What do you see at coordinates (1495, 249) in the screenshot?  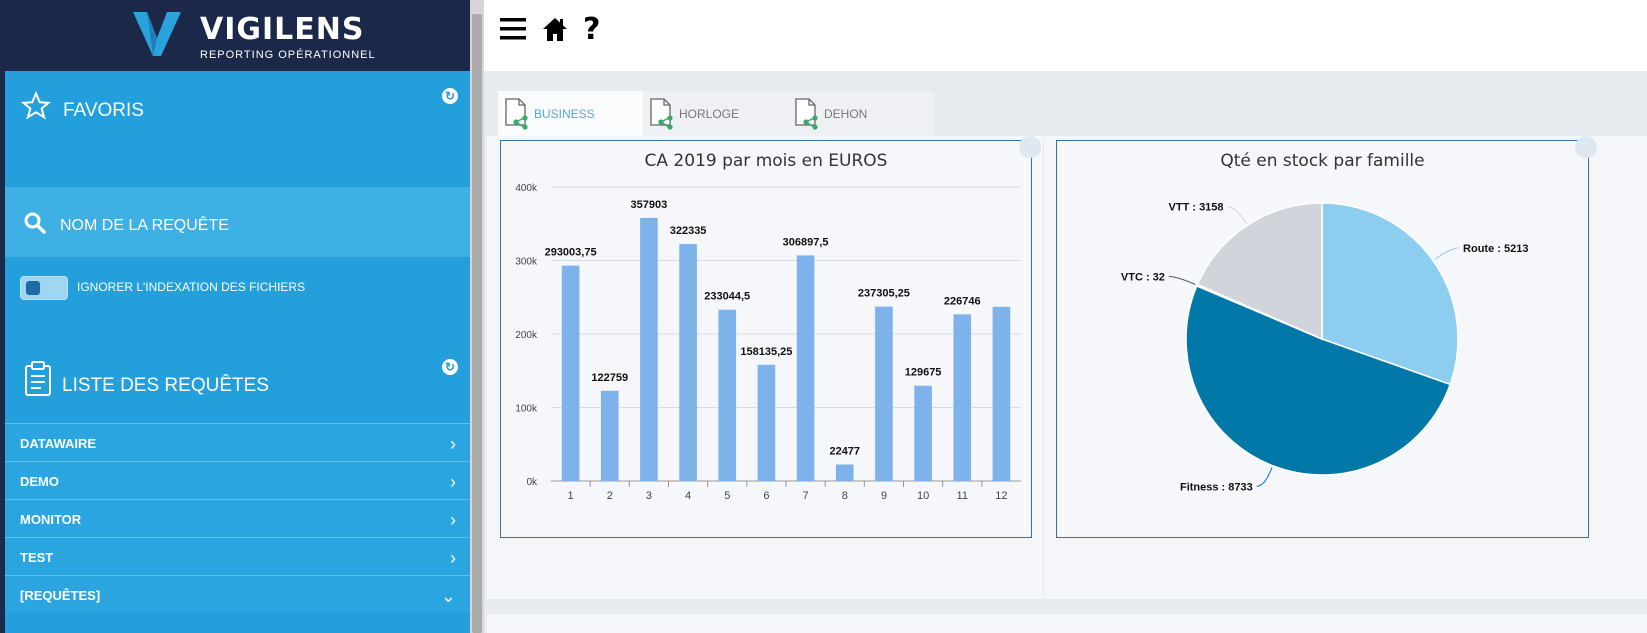 I see `pie-data-label: Route : 5213` at bounding box center [1495, 249].